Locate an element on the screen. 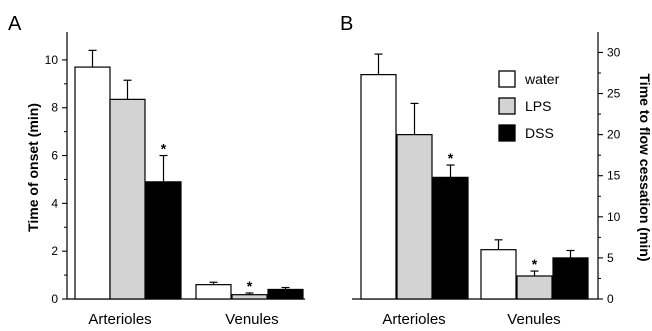  y-tick-label: 15 is located at coordinates (614, 176).